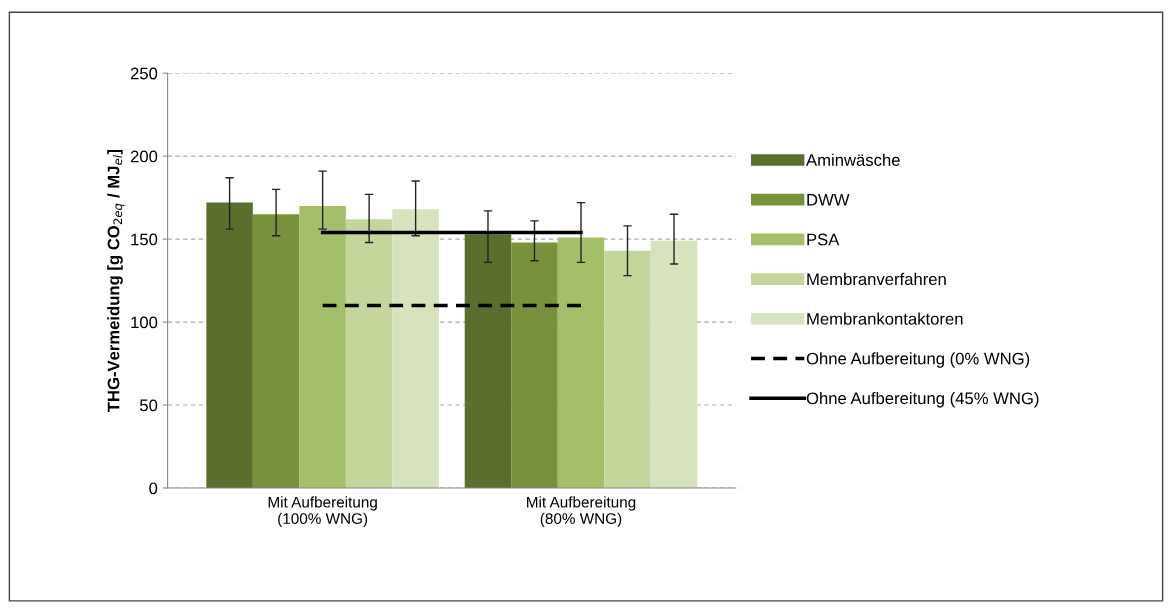  What do you see at coordinates (922, 399) in the screenshot?
I see `legend-label: Ohne Aufbereitung (45% WNG)` at bounding box center [922, 399].